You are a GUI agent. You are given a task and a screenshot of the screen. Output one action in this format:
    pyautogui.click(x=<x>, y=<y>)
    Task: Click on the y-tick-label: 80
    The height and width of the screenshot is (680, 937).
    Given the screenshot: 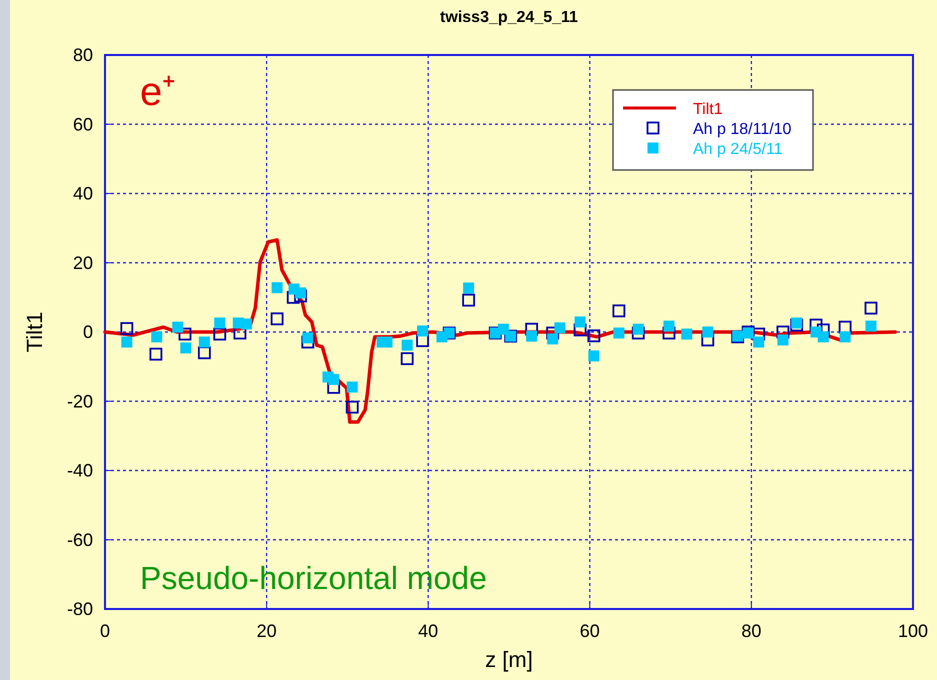 What is the action you would take?
    pyautogui.click(x=82, y=55)
    